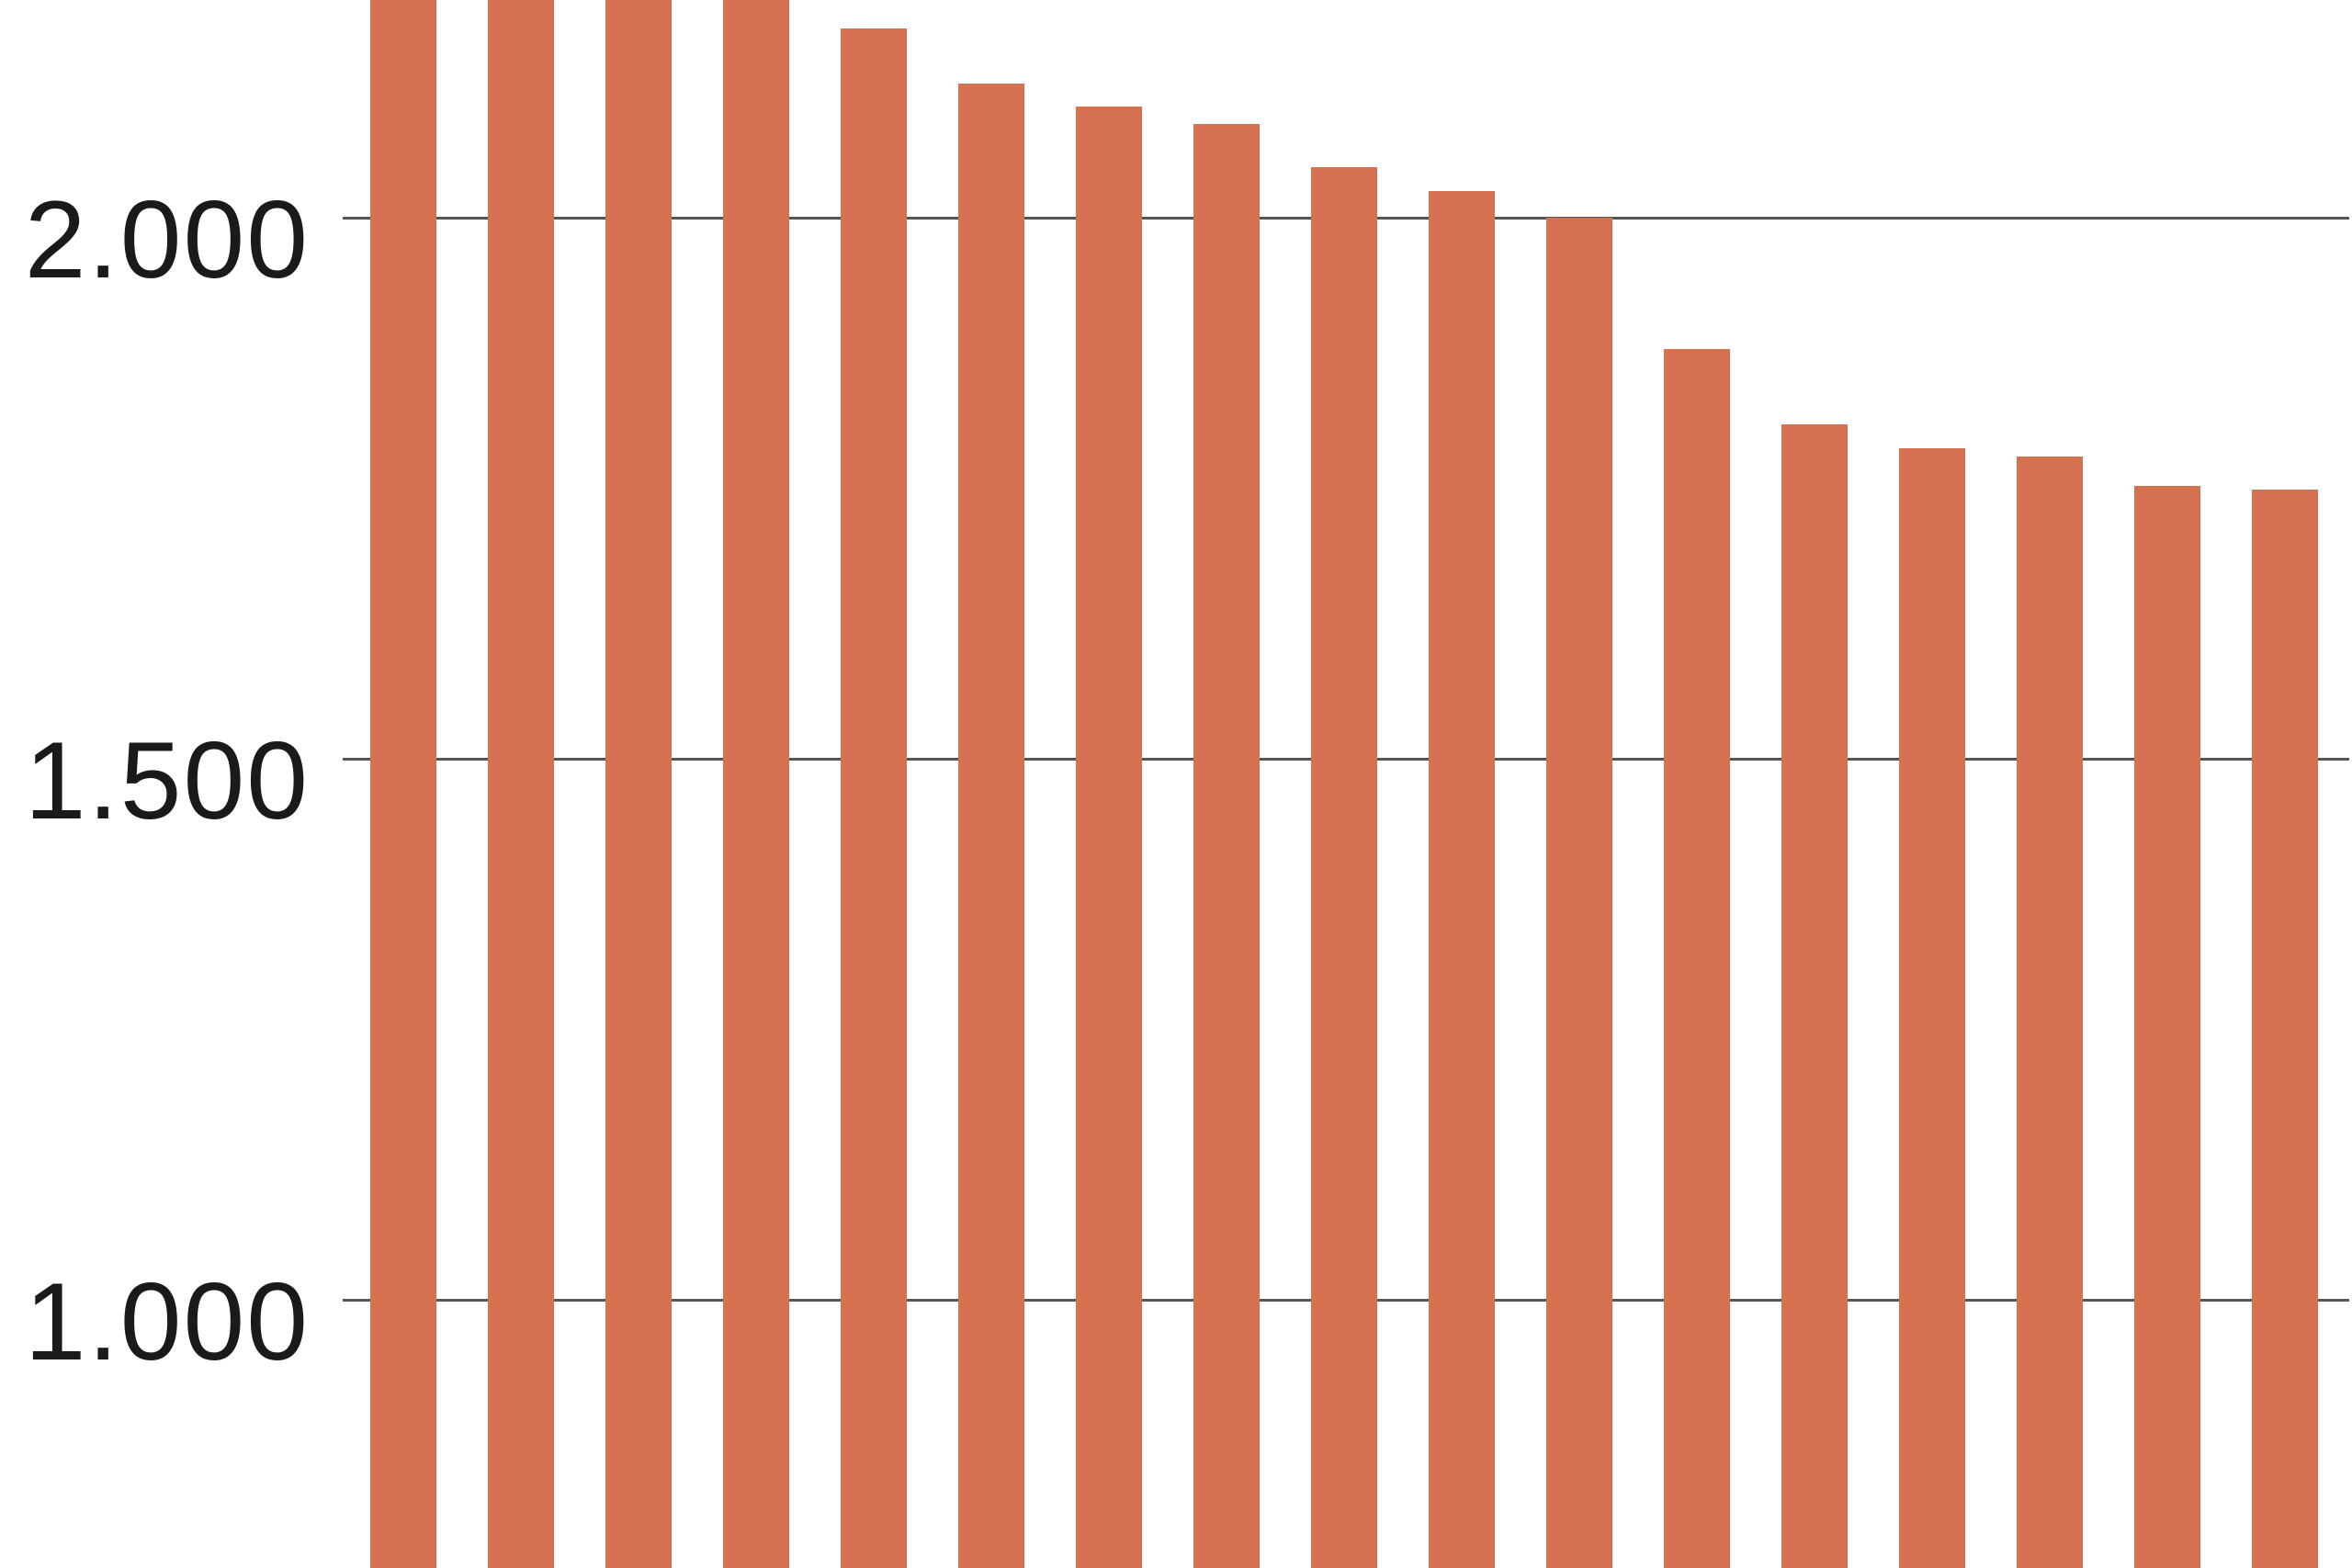  What do you see at coordinates (167, 1322) in the screenshot?
I see `y-tick-label-1000: 1.000` at bounding box center [167, 1322].